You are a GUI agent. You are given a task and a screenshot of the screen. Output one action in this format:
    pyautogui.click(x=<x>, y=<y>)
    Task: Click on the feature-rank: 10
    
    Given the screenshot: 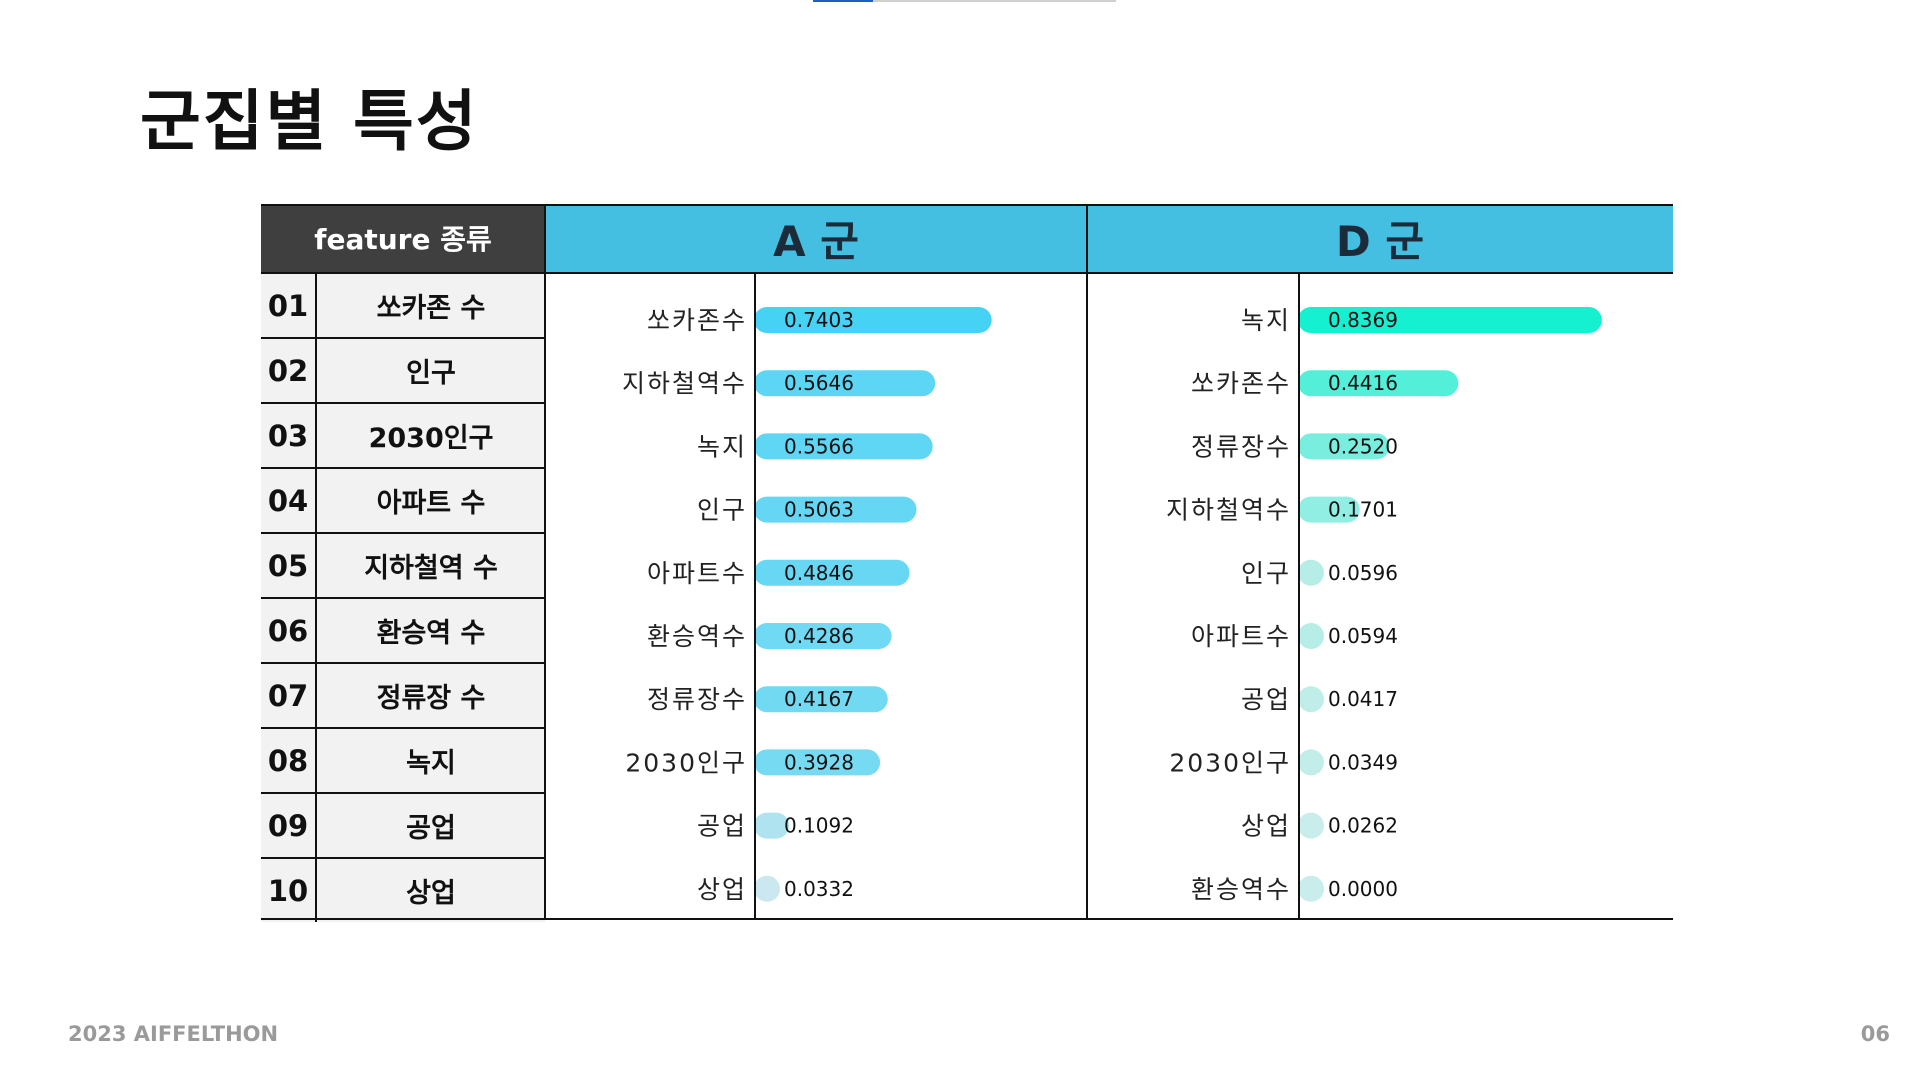 What is the action you would take?
    pyautogui.click(x=289, y=890)
    